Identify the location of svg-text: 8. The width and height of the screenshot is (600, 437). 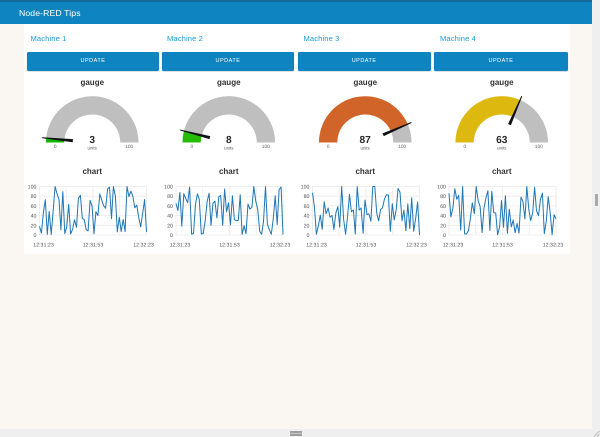
(229, 140).